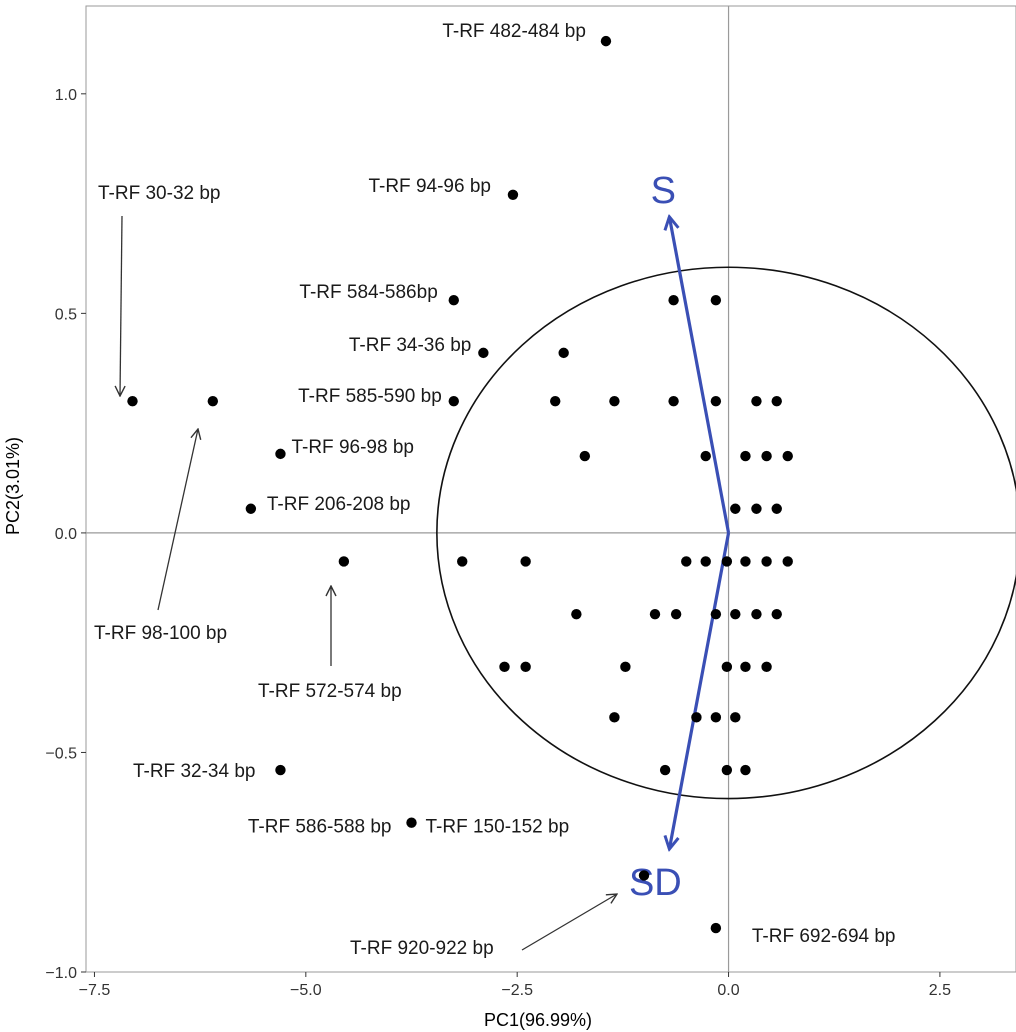 Image resolution: width=1016 pixels, height=1032 pixels. I want to click on x-tick-label: −7.5, so click(95, 990).